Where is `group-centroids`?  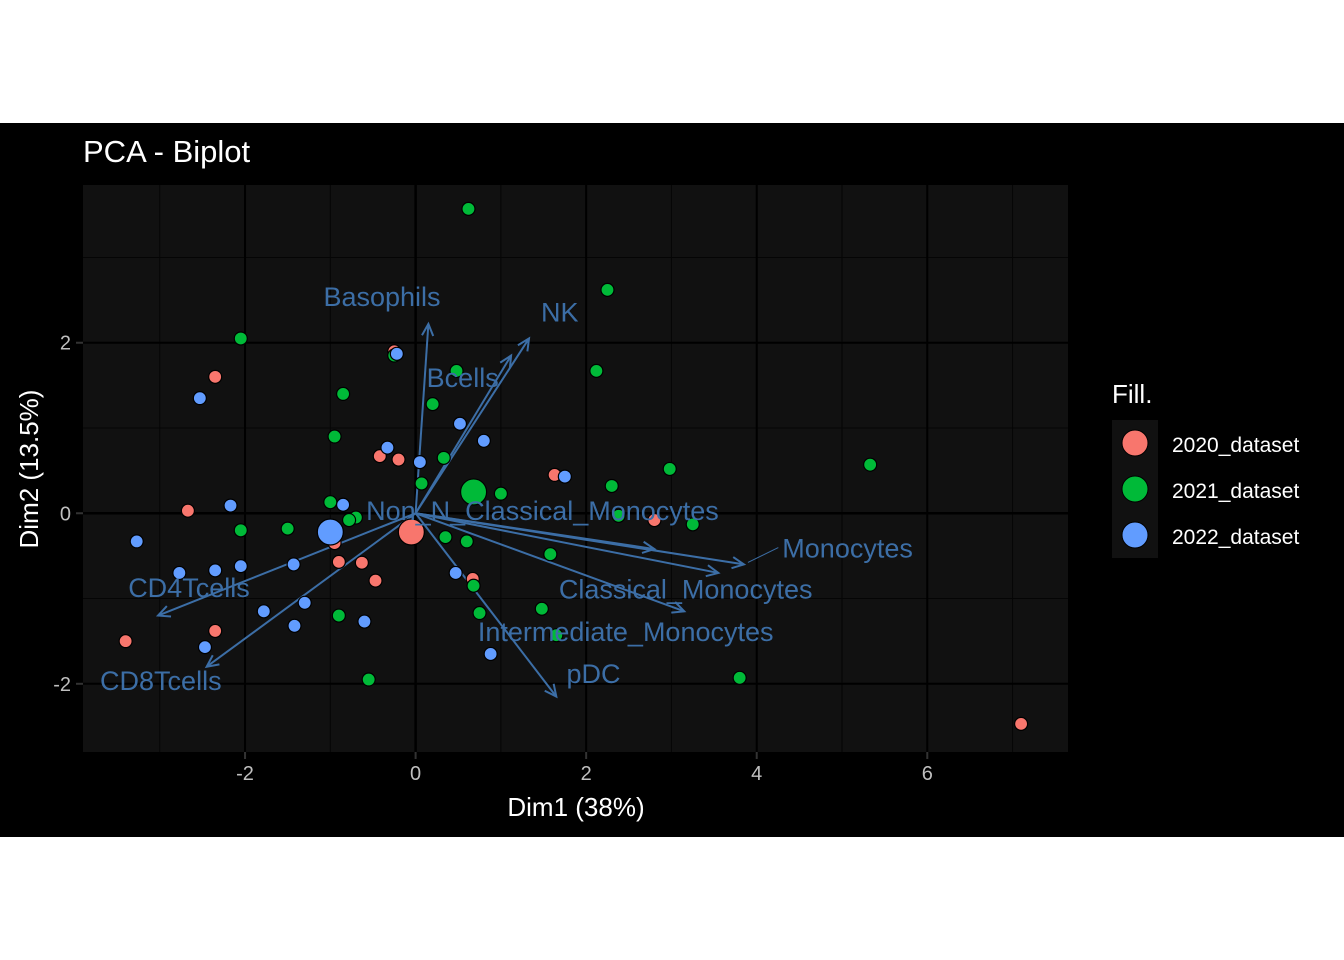 group-centroids is located at coordinates (402, 512).